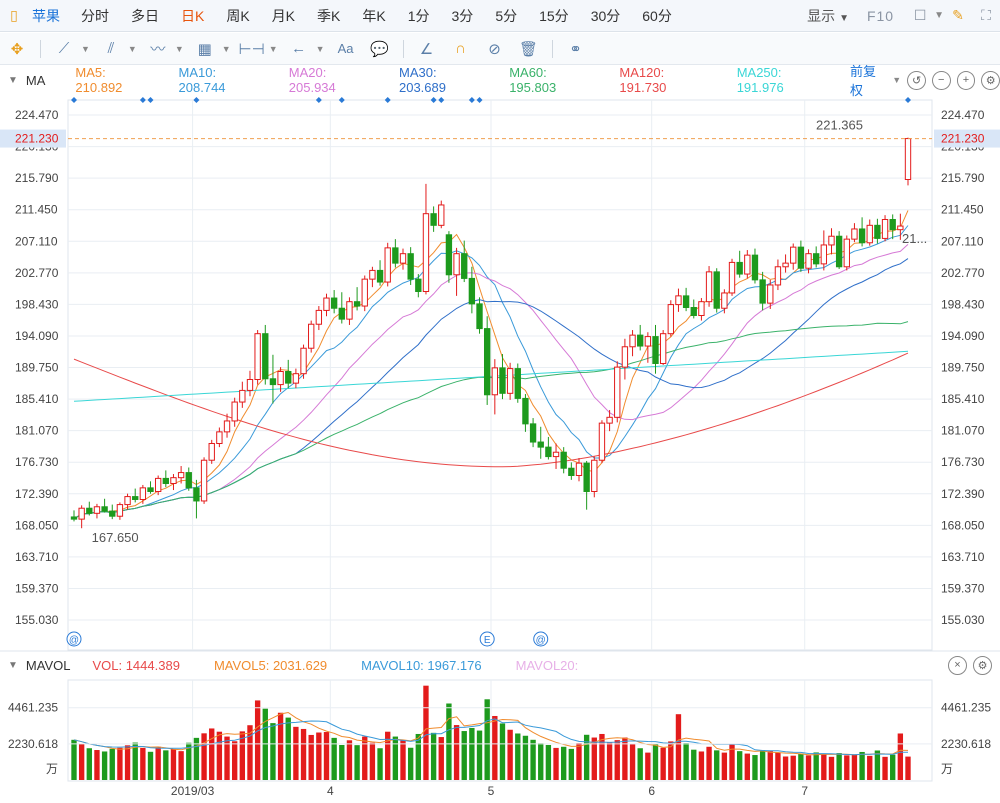 This screenshot has width=1000, height=803. What do you see at coordinates (426, 49) in the screenshot?
I see `angle-tool-icon: ∠` at bounding box center [426, 49].